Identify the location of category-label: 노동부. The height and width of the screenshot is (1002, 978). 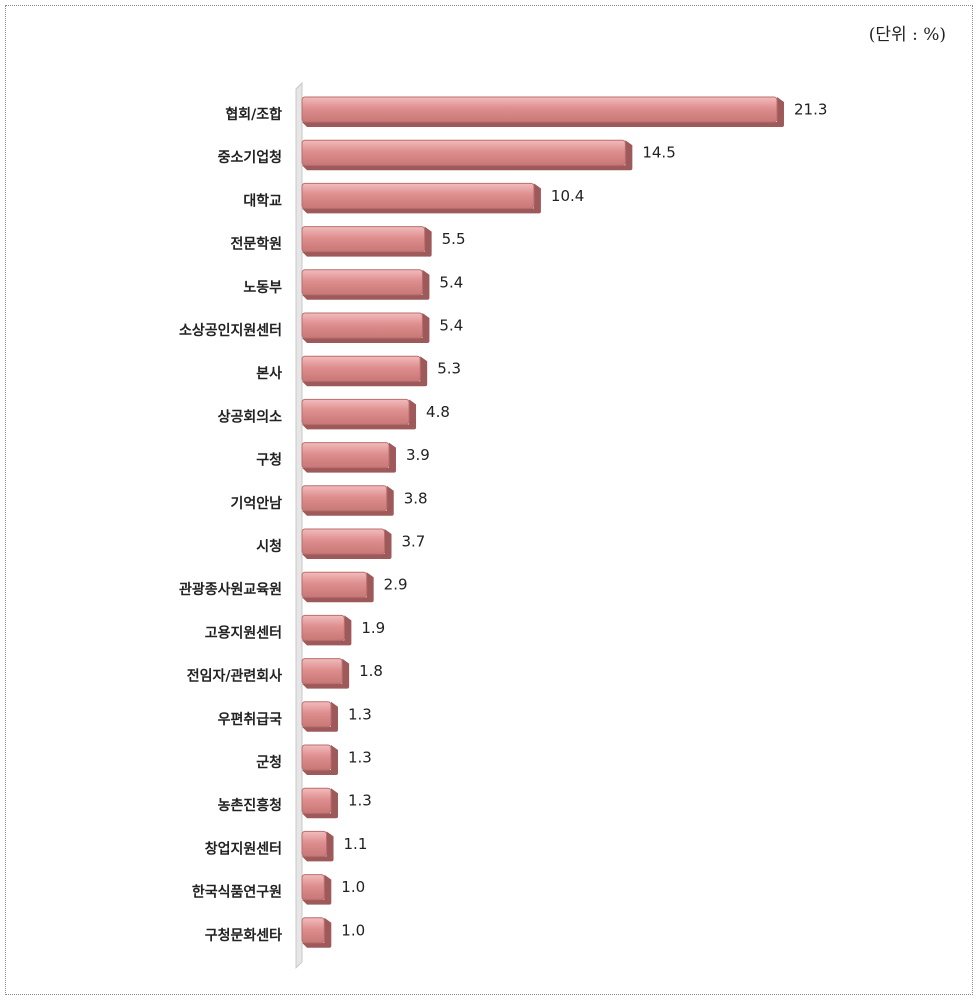
(262, 288).